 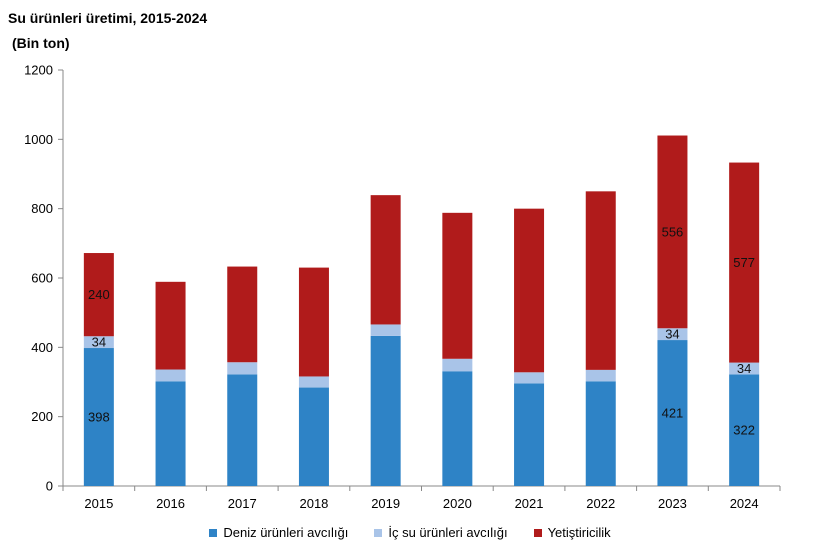 I want to click on y-tick-label: 1000, so click(x=38, y=139).